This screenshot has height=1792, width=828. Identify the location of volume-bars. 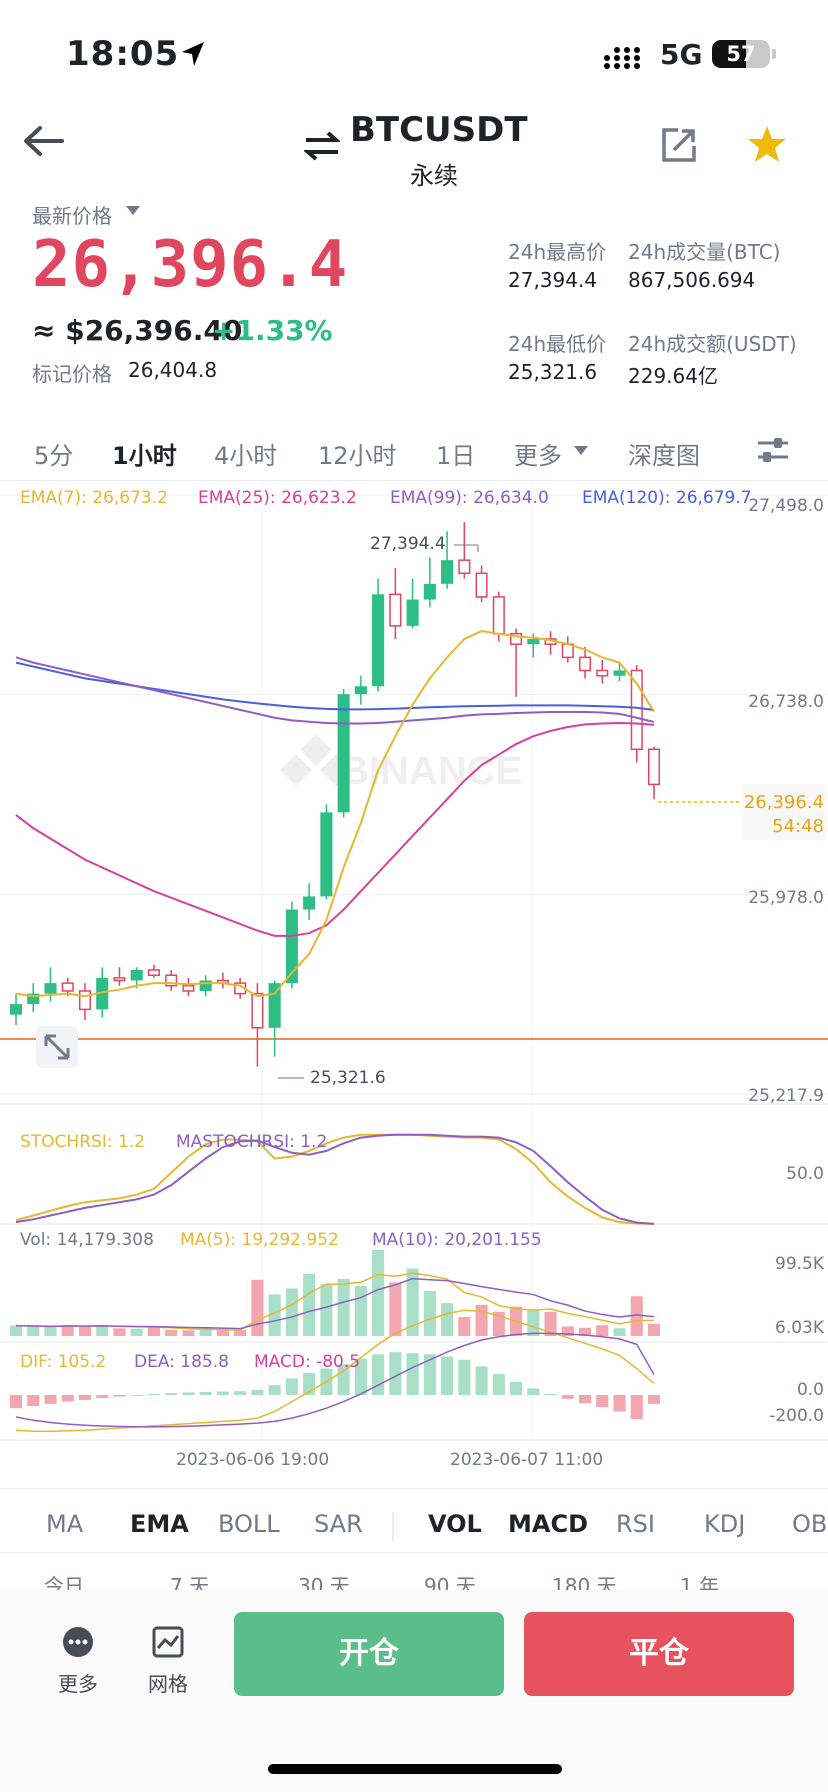
(335, 1293).